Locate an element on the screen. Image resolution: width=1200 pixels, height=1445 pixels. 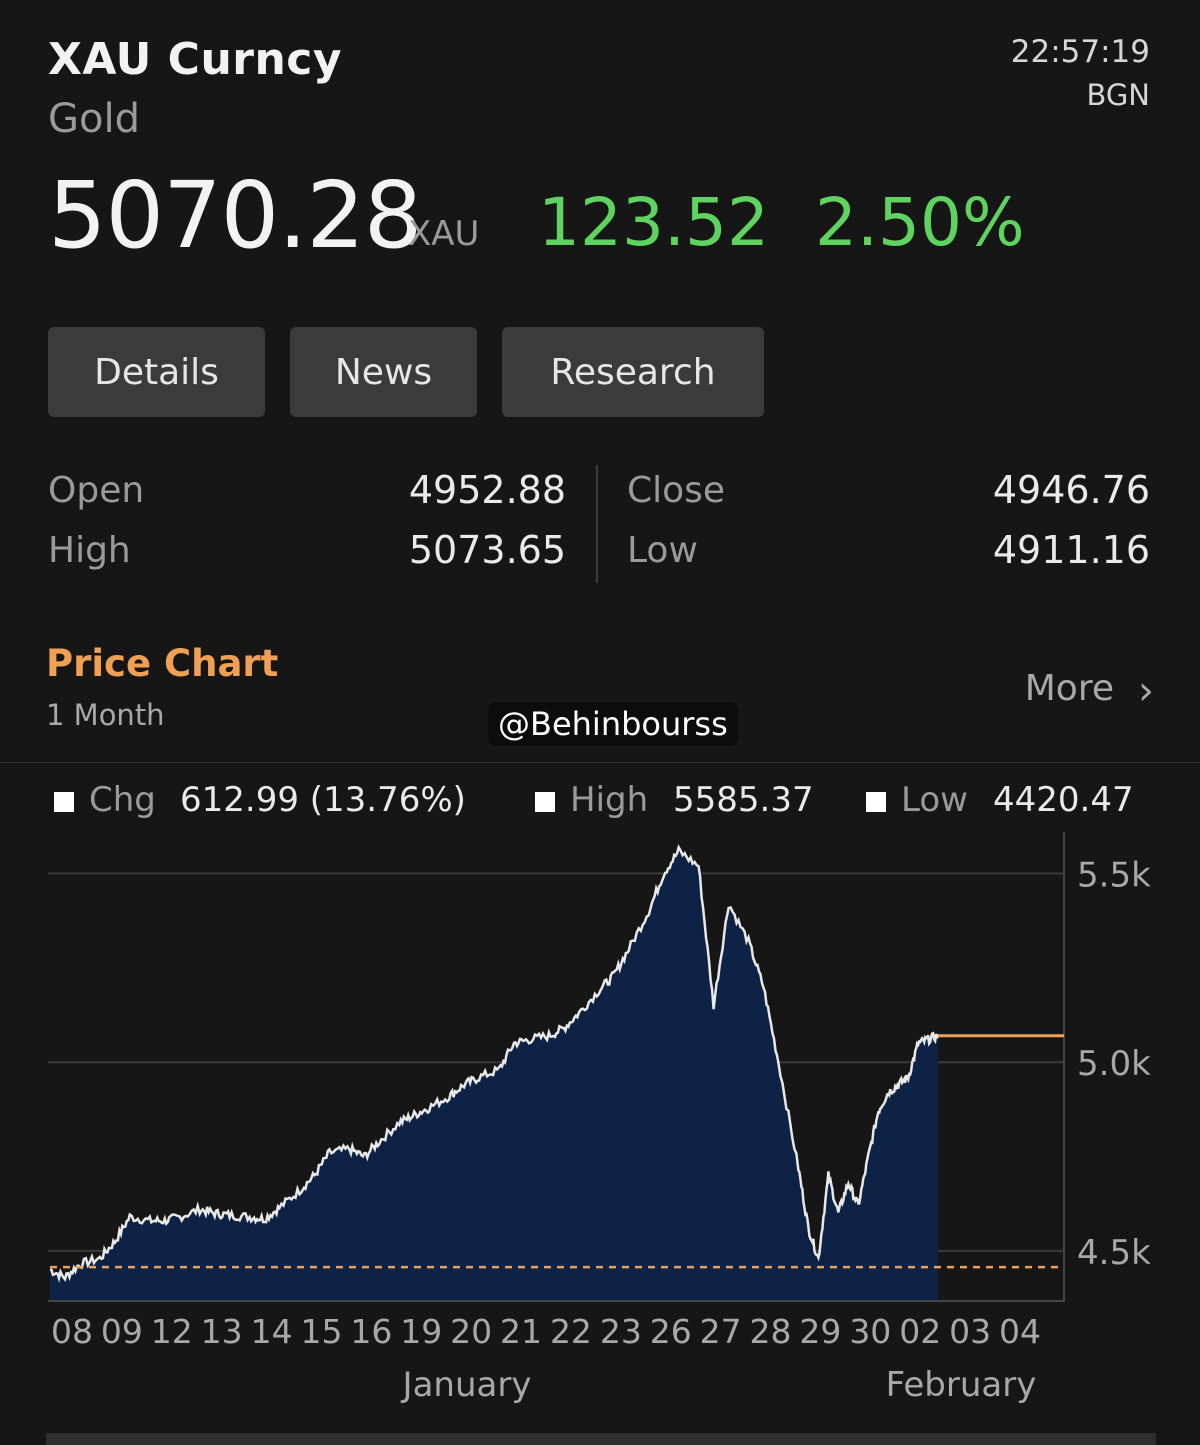
month-label-january: January is located at coordinates (466, 1385).